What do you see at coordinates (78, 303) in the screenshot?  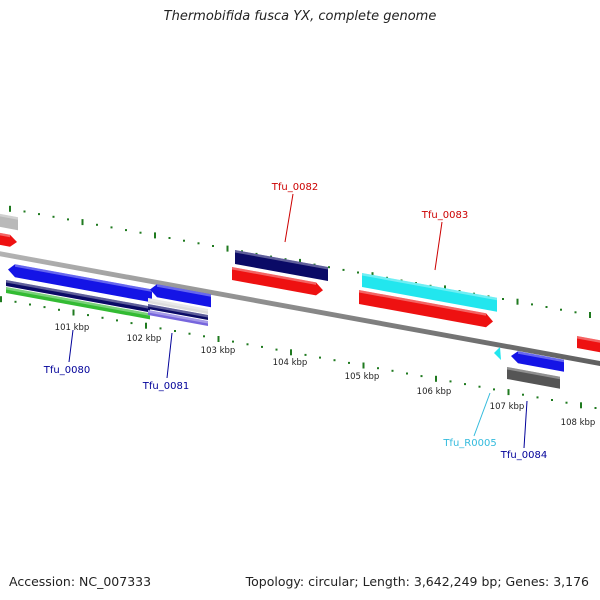 I see `gene-tfu-0080-green` at bounding box center [78, 303].